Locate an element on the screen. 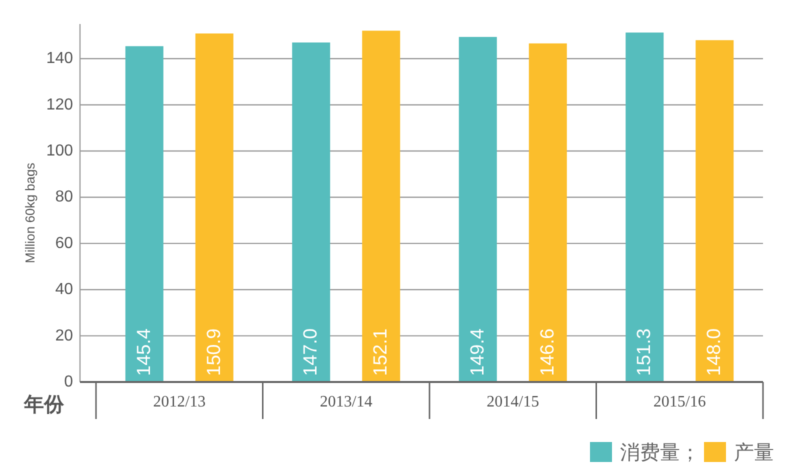  data-label: 151.3 is located at coordinates (645, 352).